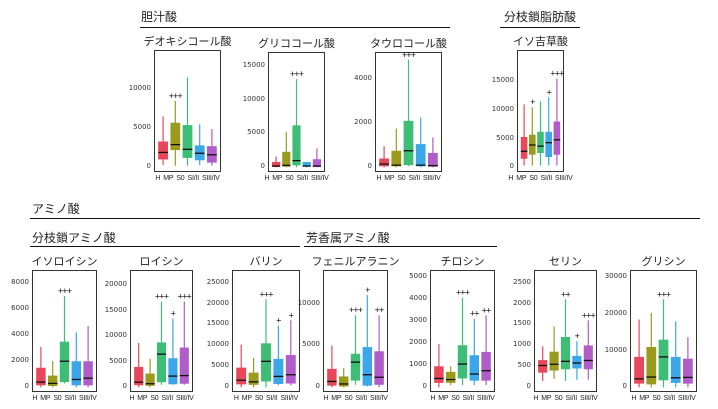 This screenshot has width=718, height=409. I want to click on y-tick-label: 2000, so click(363, 122).